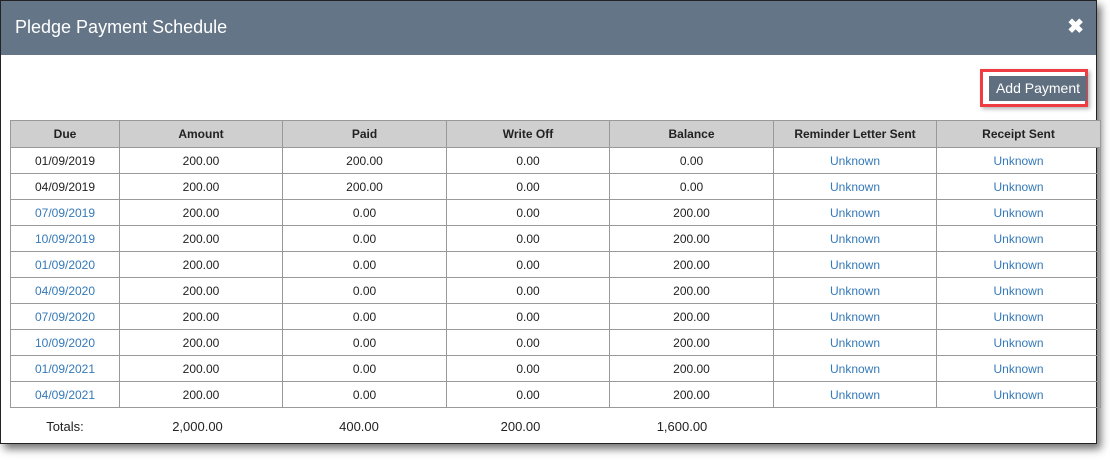 Image resolution: width=1110 pixels, height=460 pixels. Describe the element at coordinates (65, 426) in the screenshot. I see `totals-label: Totals:` at that location.